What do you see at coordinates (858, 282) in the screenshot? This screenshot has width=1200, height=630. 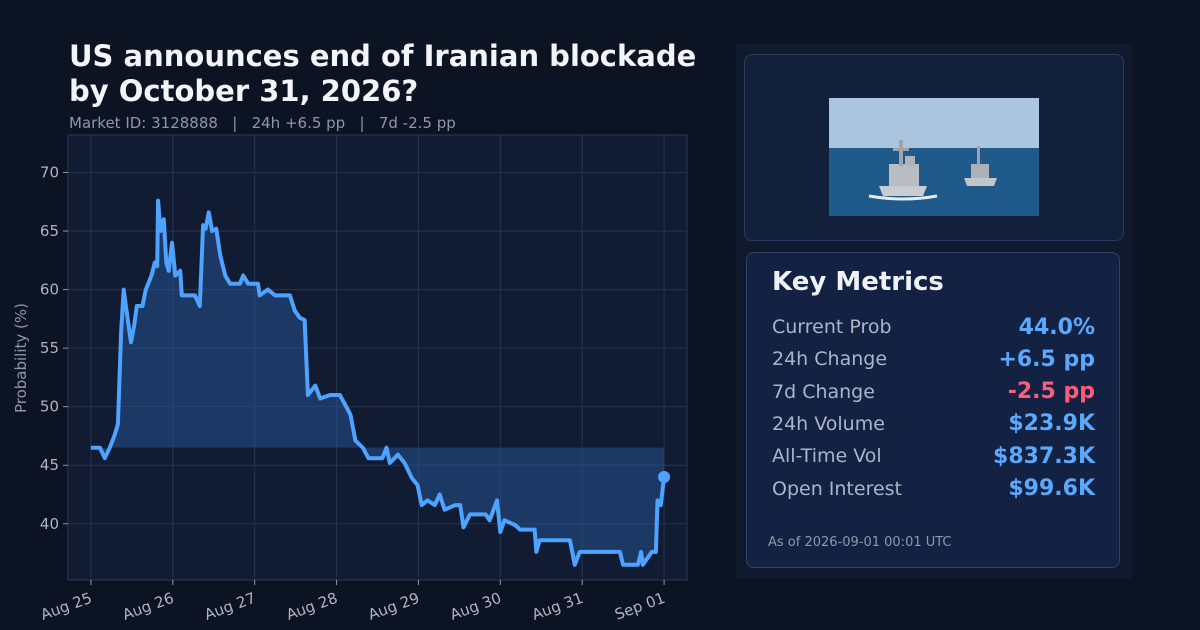 I see `panel-title: Key Metrics` at bounding box center [858, 282].